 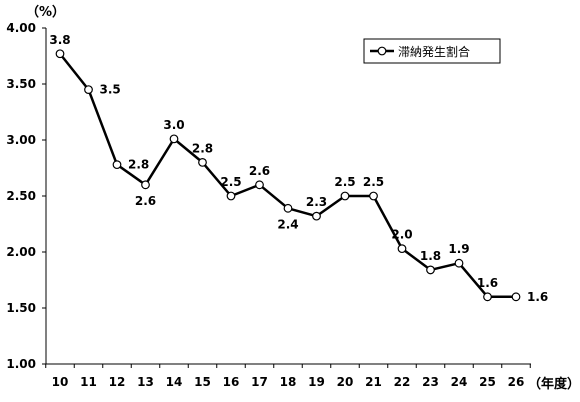 What do you see at coordinates (458, 249) in the screenshot?
I see `data-label: 1.9` at bounding box center [458, 249].